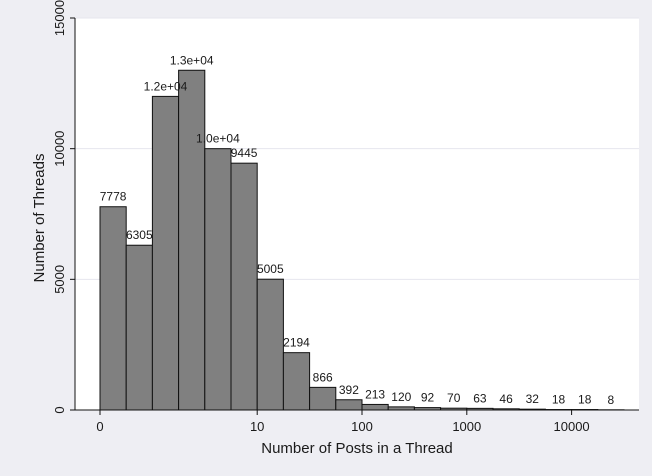 This screenshot has height=476, width=652. What do you see at coordinates (480, 398) in the screenshot?
I see `data-label: 63` at bounding box center [480, 398].